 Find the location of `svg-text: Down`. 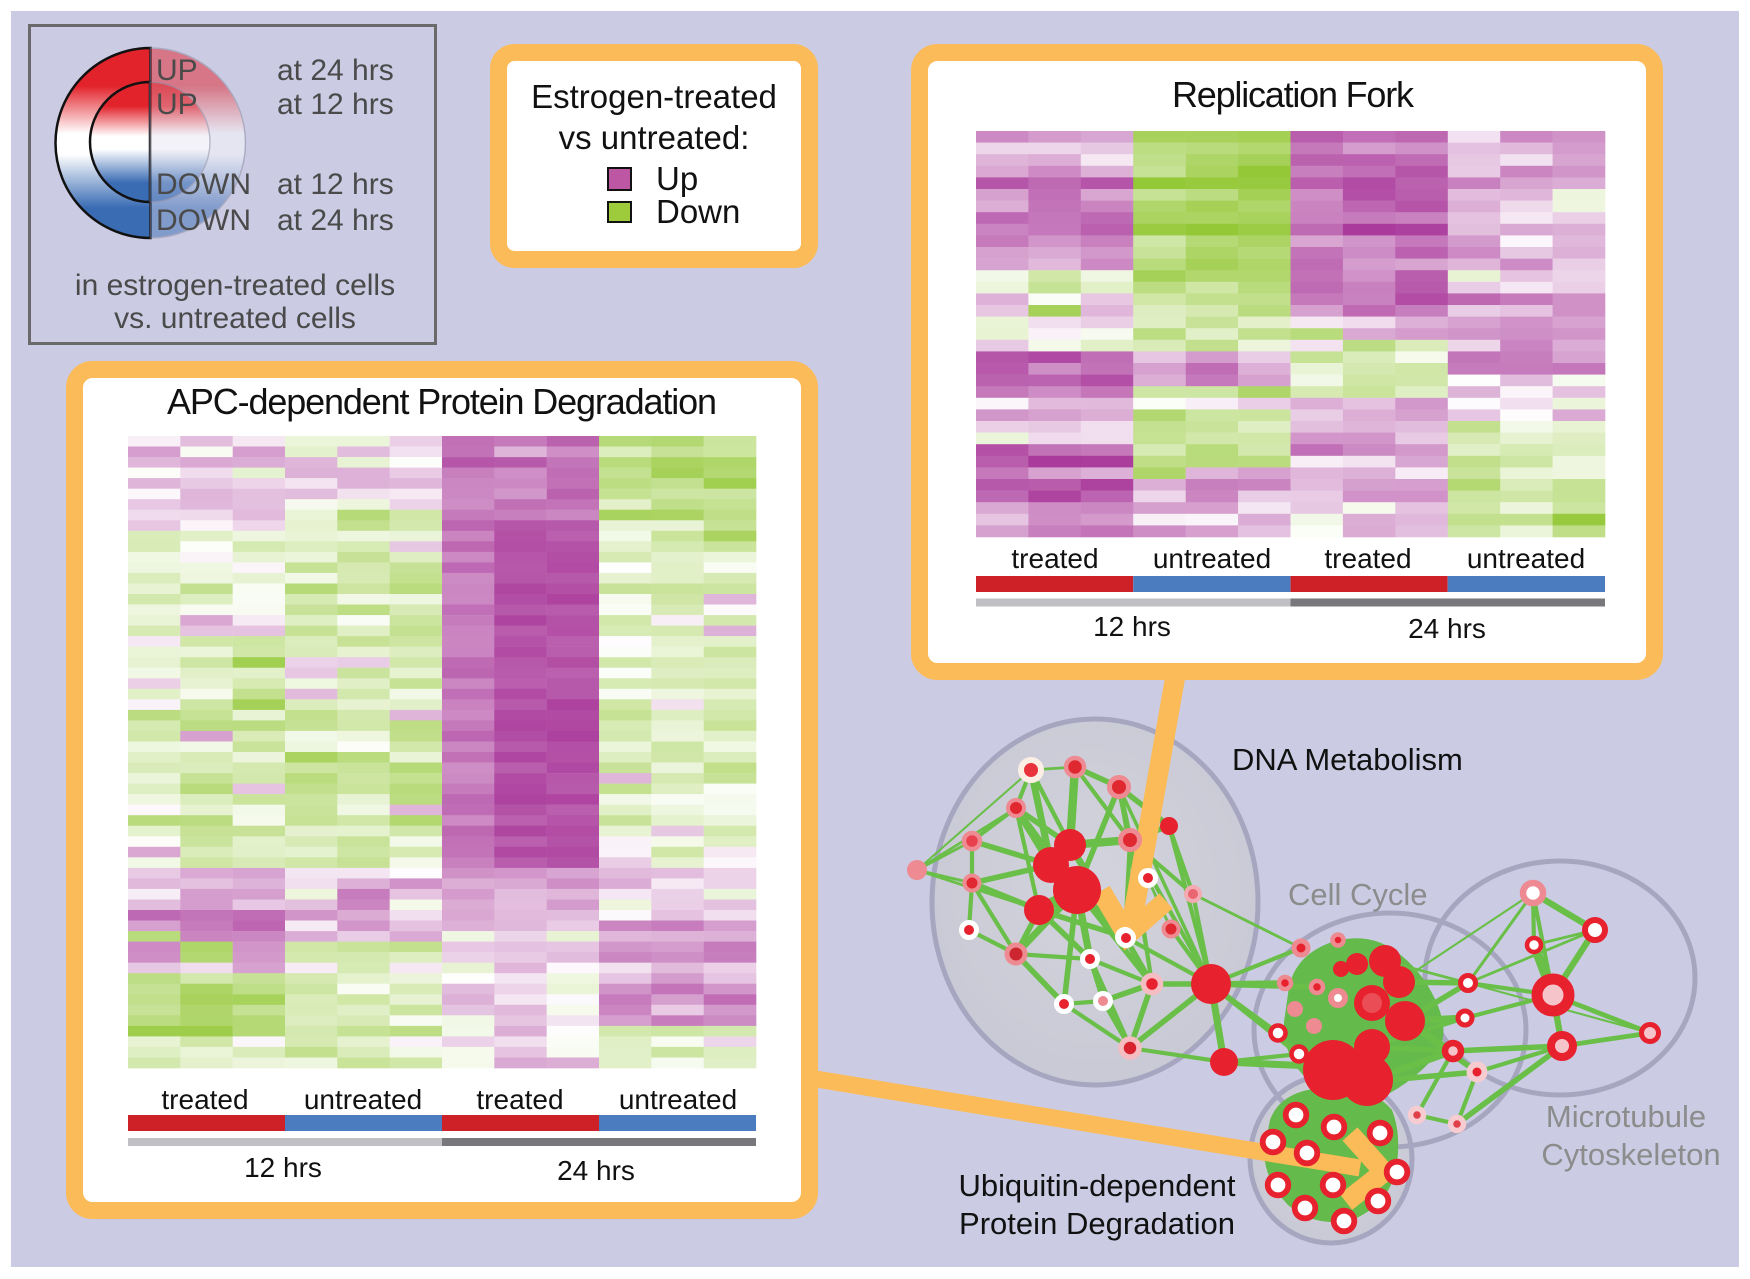

svg-text: Down is located at coordinates (698, 211).